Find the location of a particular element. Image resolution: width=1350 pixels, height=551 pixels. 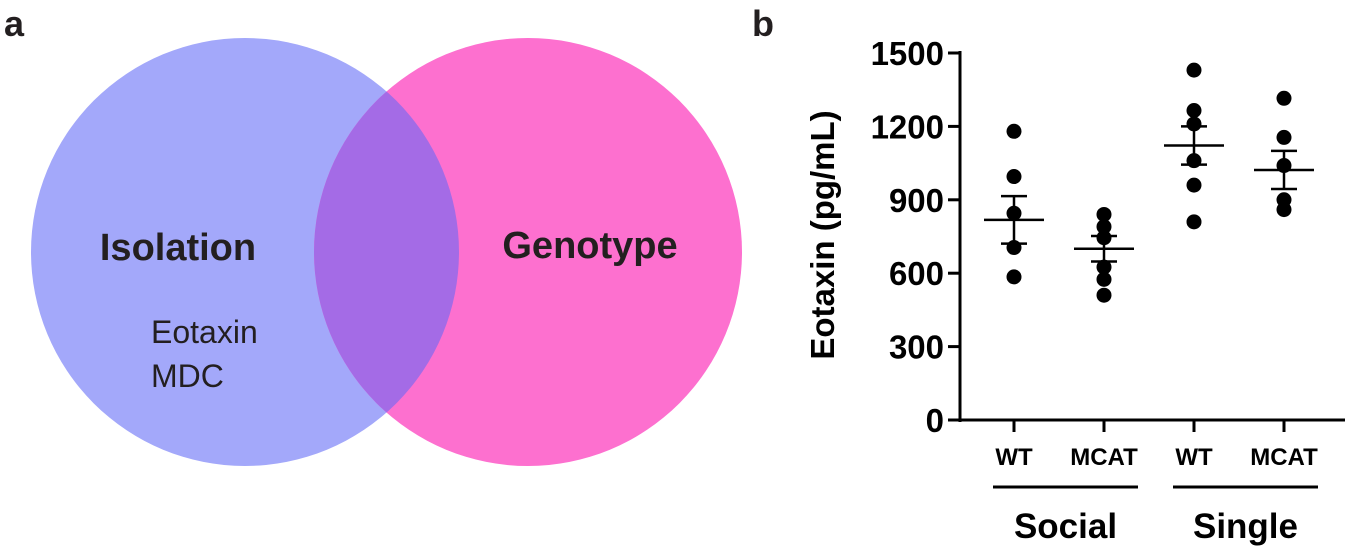

y-axis-label: Eotaxin (pg/mL) is located at coordinates (822, 234).